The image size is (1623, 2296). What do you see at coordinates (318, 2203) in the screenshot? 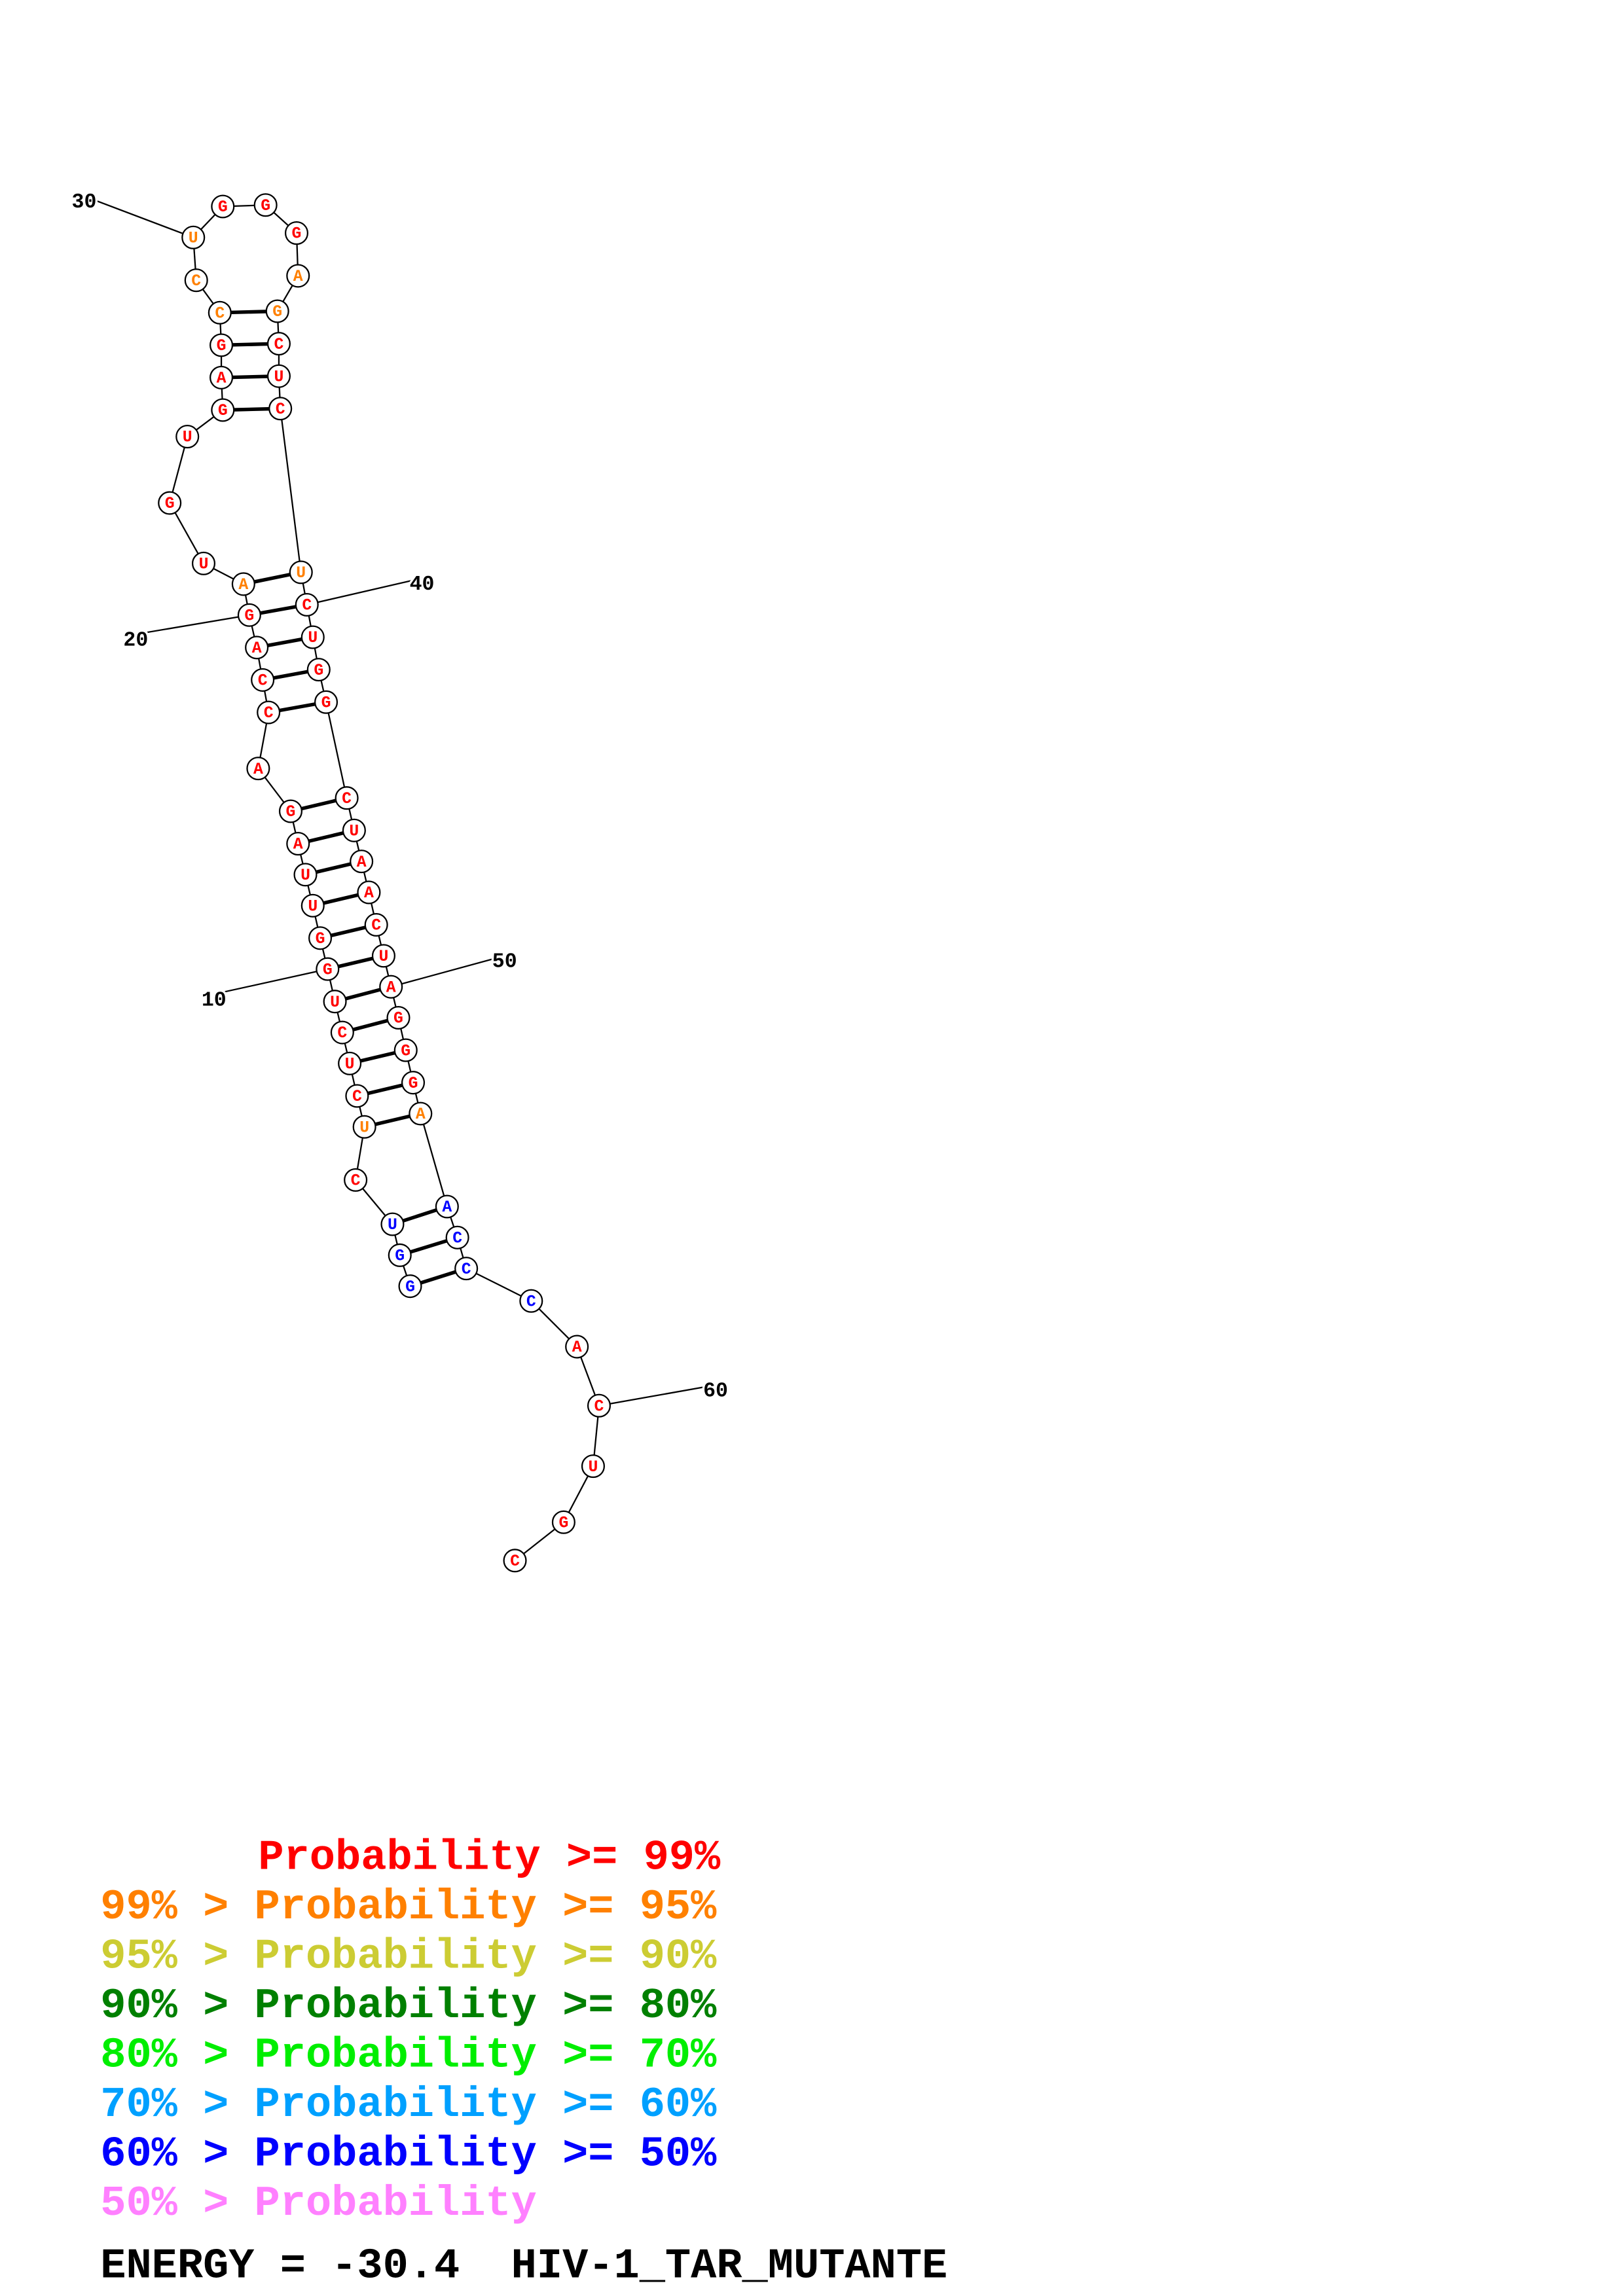
I see `legend-entry: 50% > Probability` at bounding box center [318, 2203].